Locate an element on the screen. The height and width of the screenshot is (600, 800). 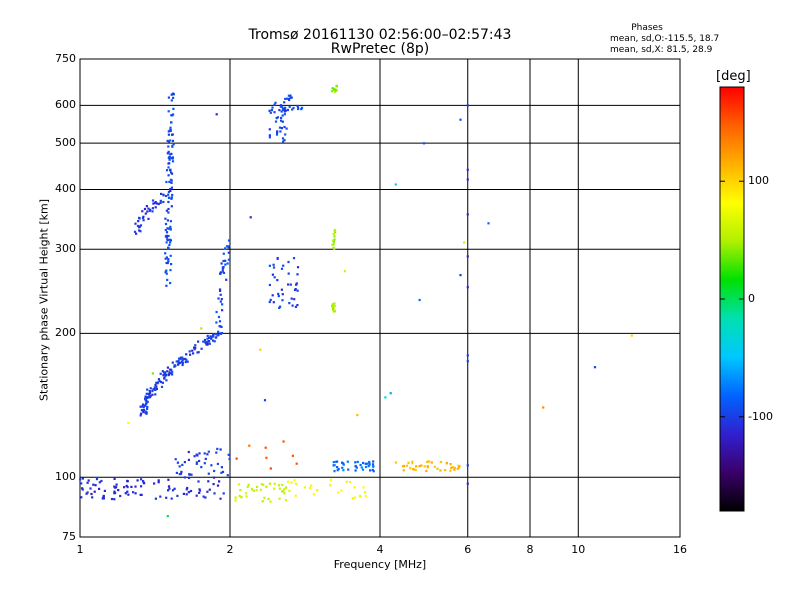
phase-o-stats: mean, sd,O:-115.5, 18.7 is located at coordinates (665, 39).